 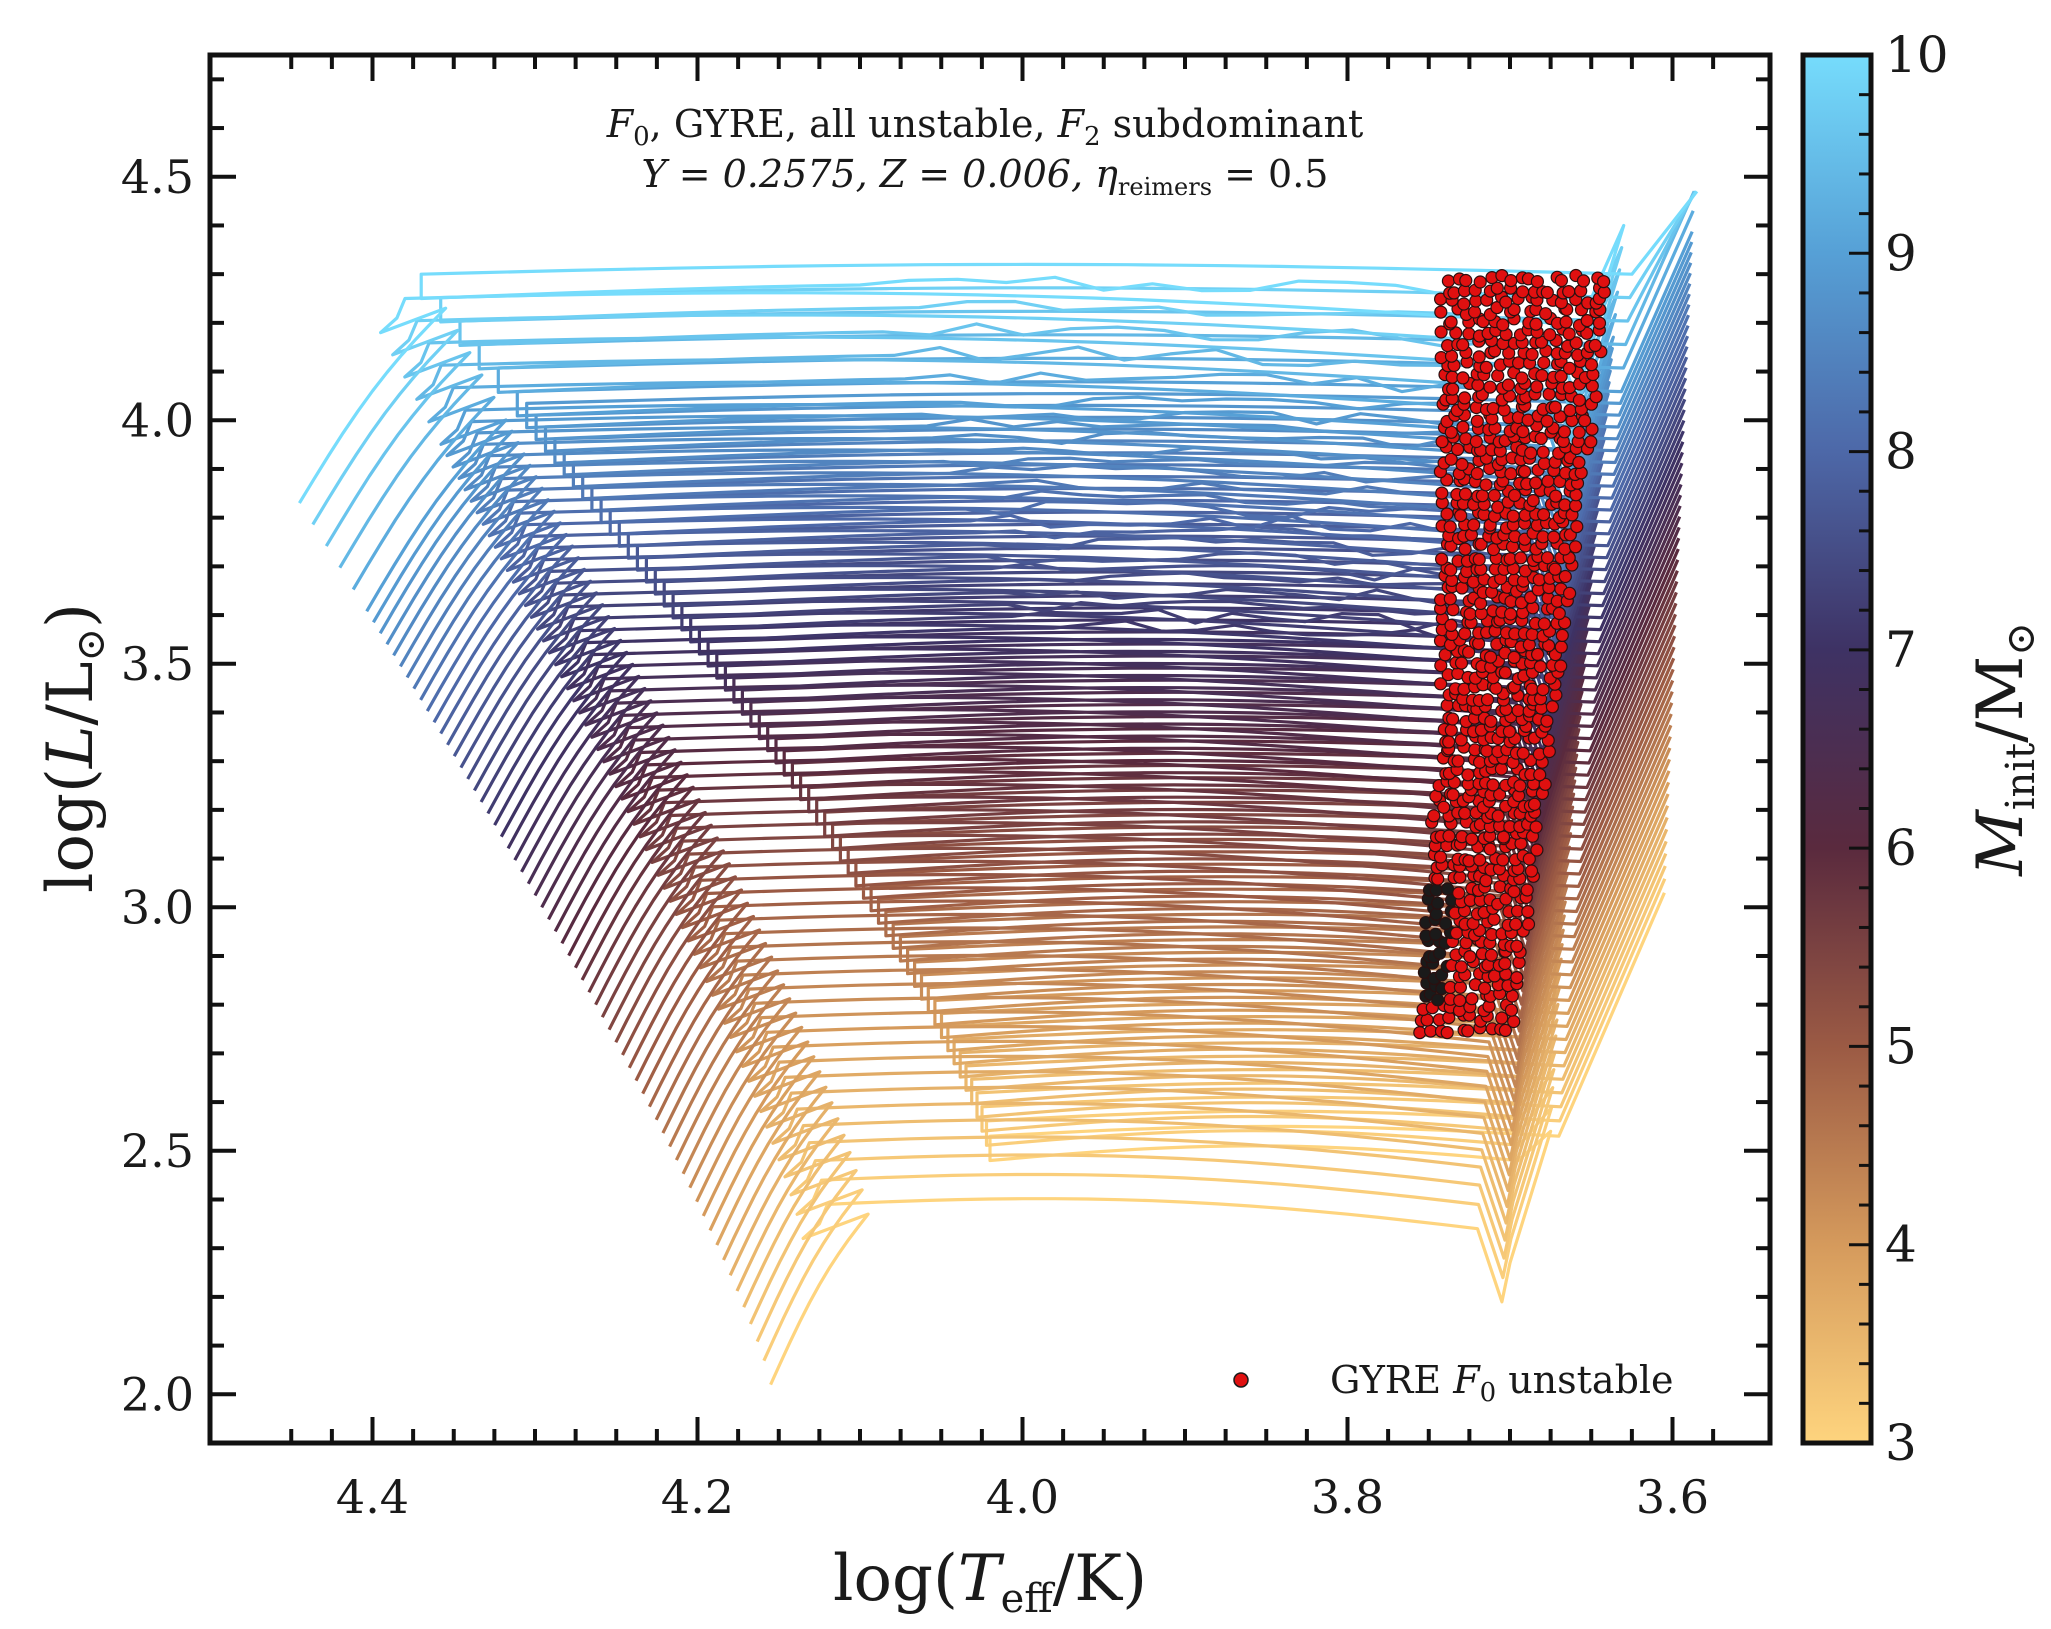 What do you see at coordinates (1901, 253) in the screenshot?
I see `colorbar-tick-label: 9` at bounding box center [1901, 253].